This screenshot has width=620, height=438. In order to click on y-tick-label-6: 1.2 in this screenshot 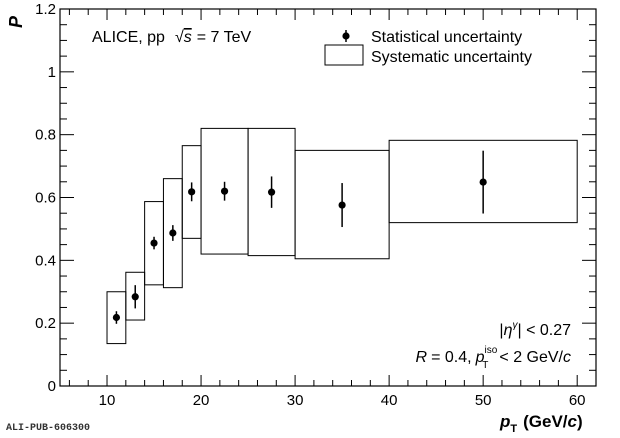, I will do `click(45, 9)`.